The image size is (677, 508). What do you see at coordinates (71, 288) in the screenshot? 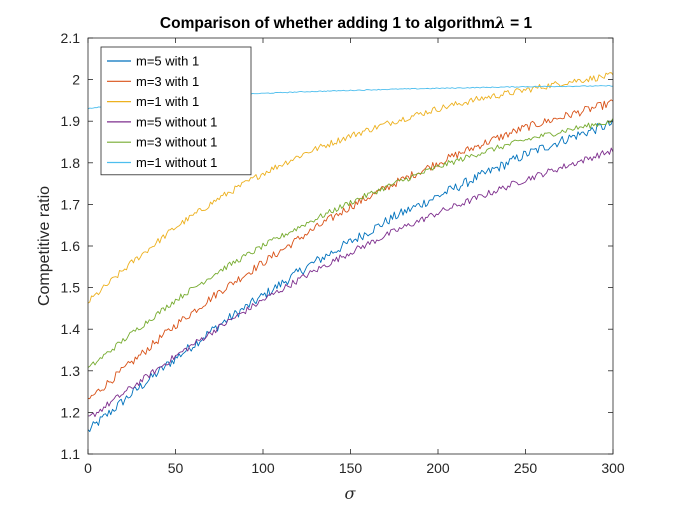
I see `y-tick-label-4: 1.5` at bounding box center [71, 288].